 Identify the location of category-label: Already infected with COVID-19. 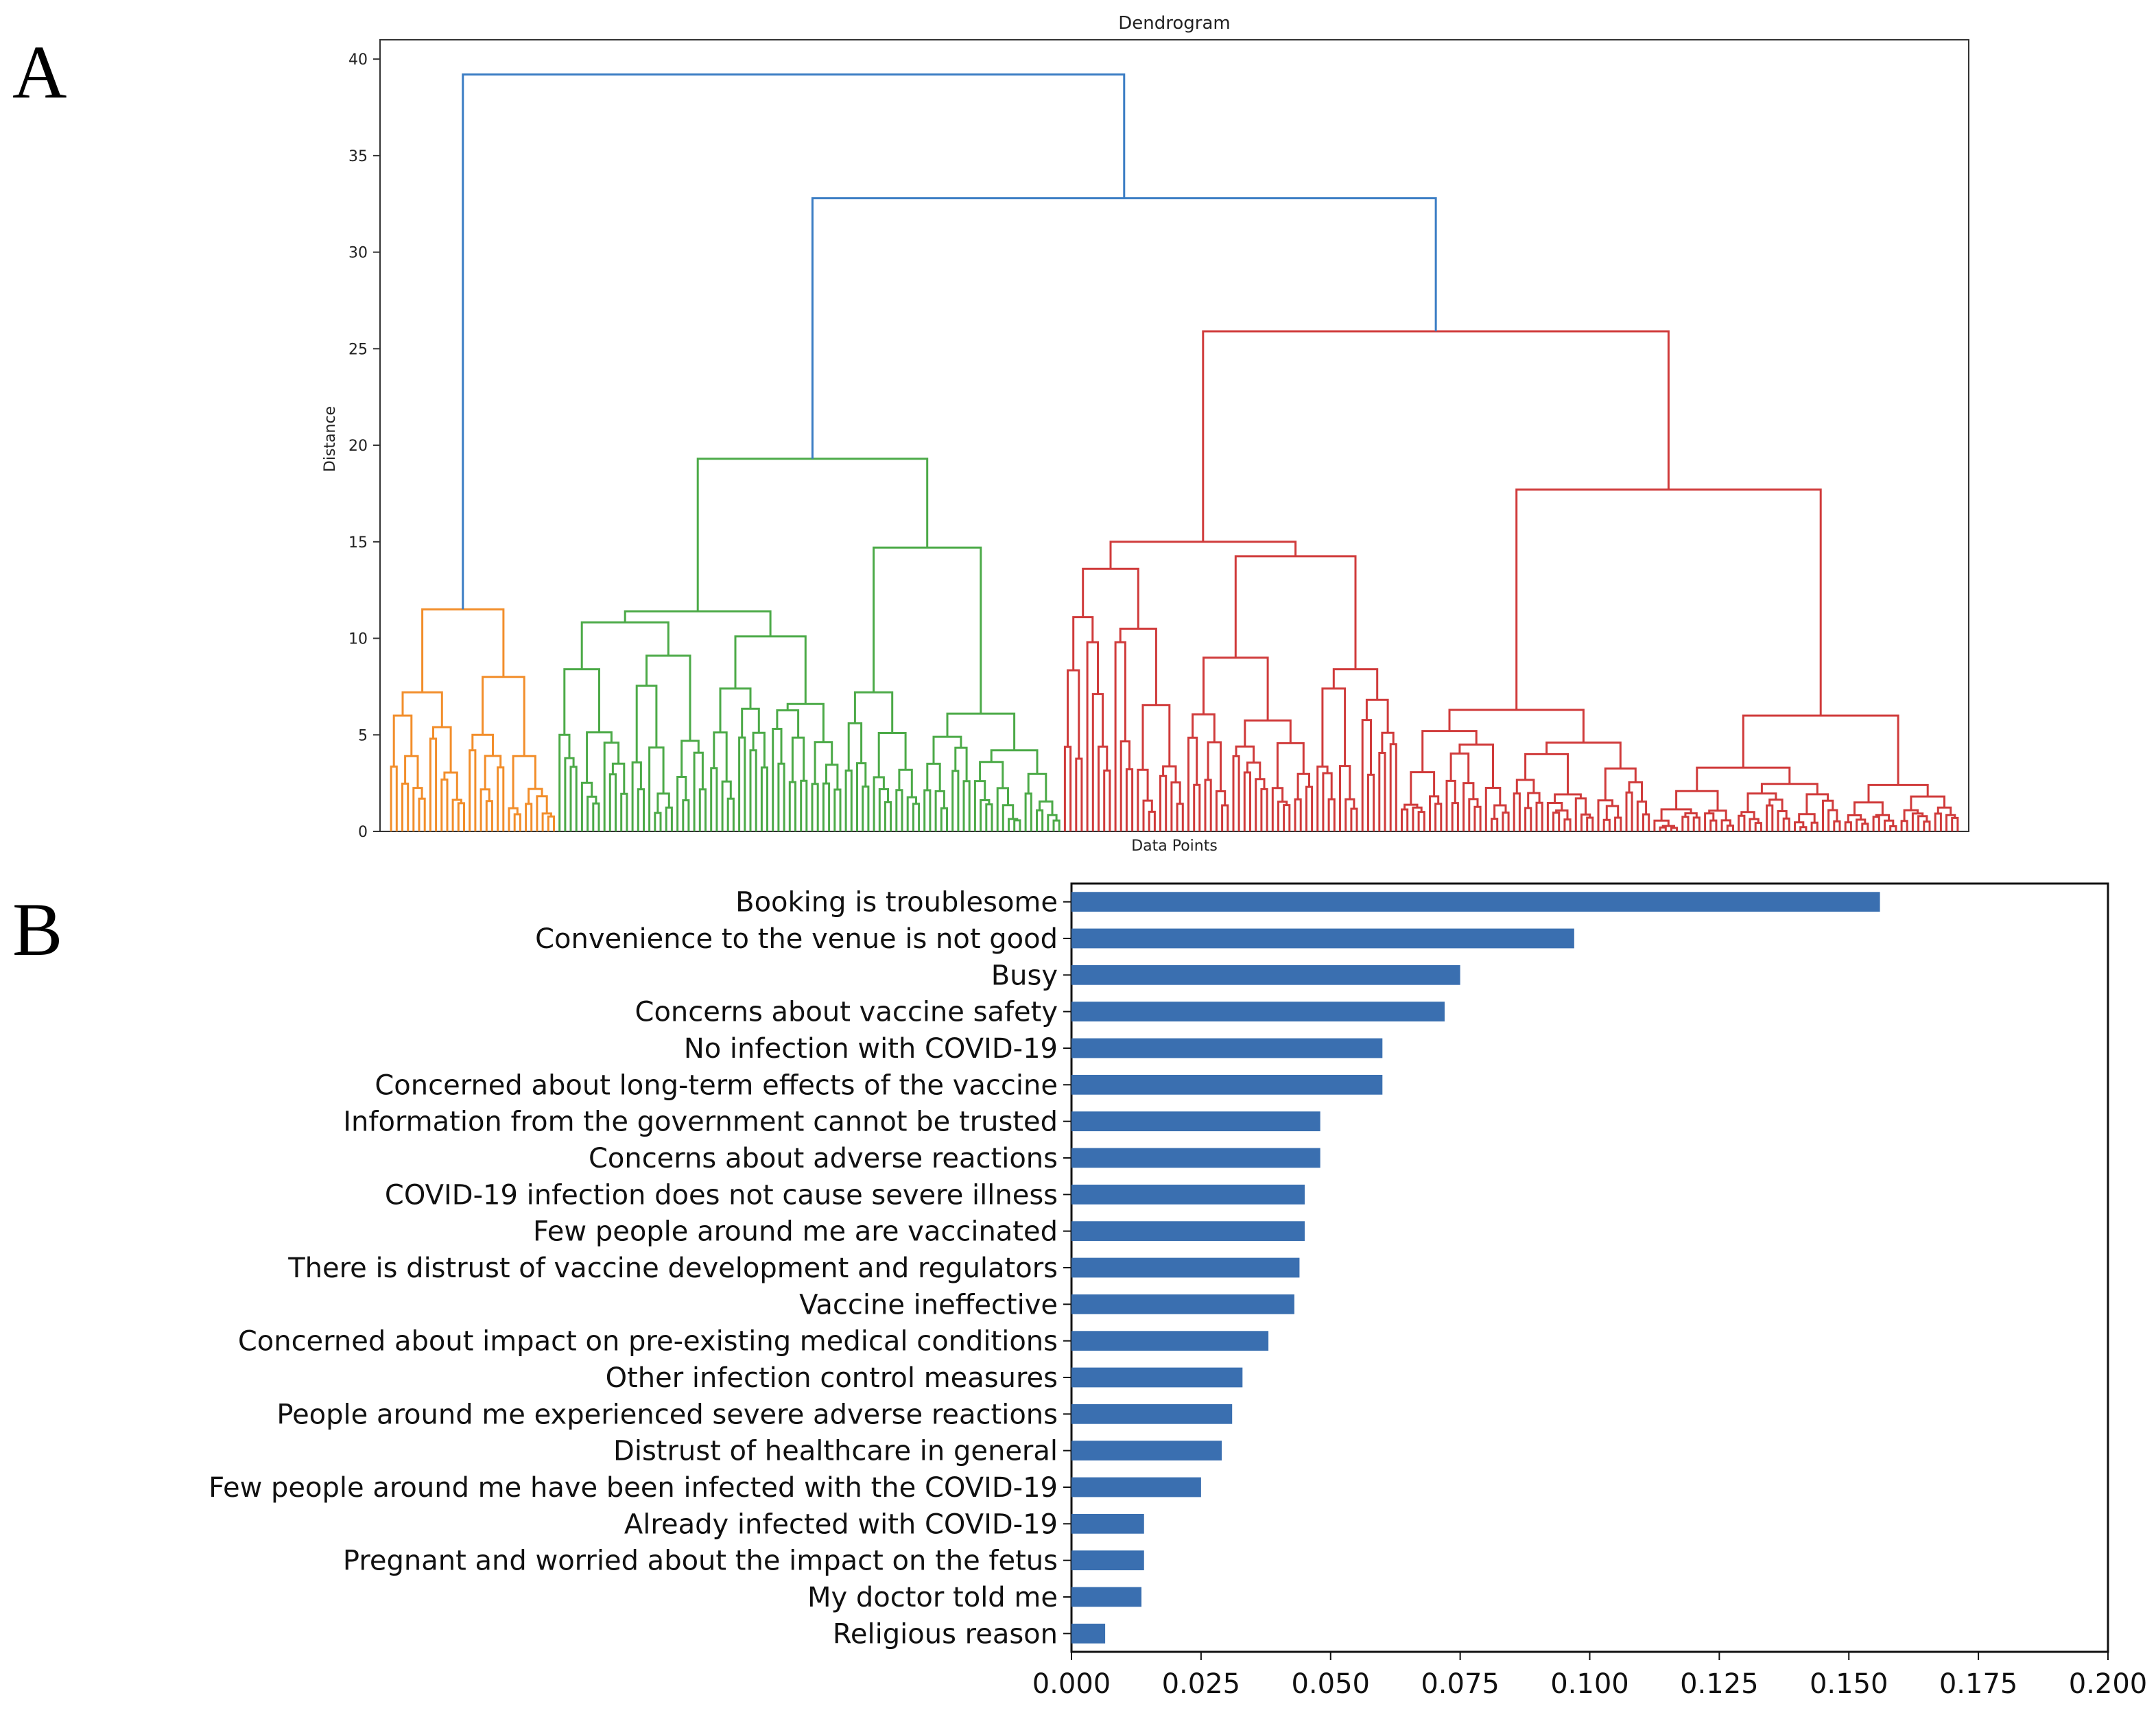
(841, 1524).